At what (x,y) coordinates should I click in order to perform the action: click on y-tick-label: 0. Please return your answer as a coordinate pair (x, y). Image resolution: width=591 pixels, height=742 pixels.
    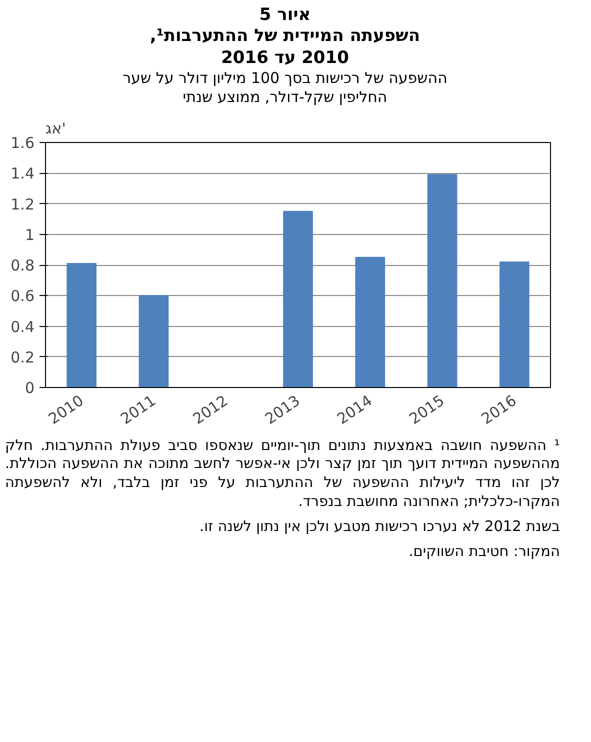
    Looking at the image, I should click on (29, 387).